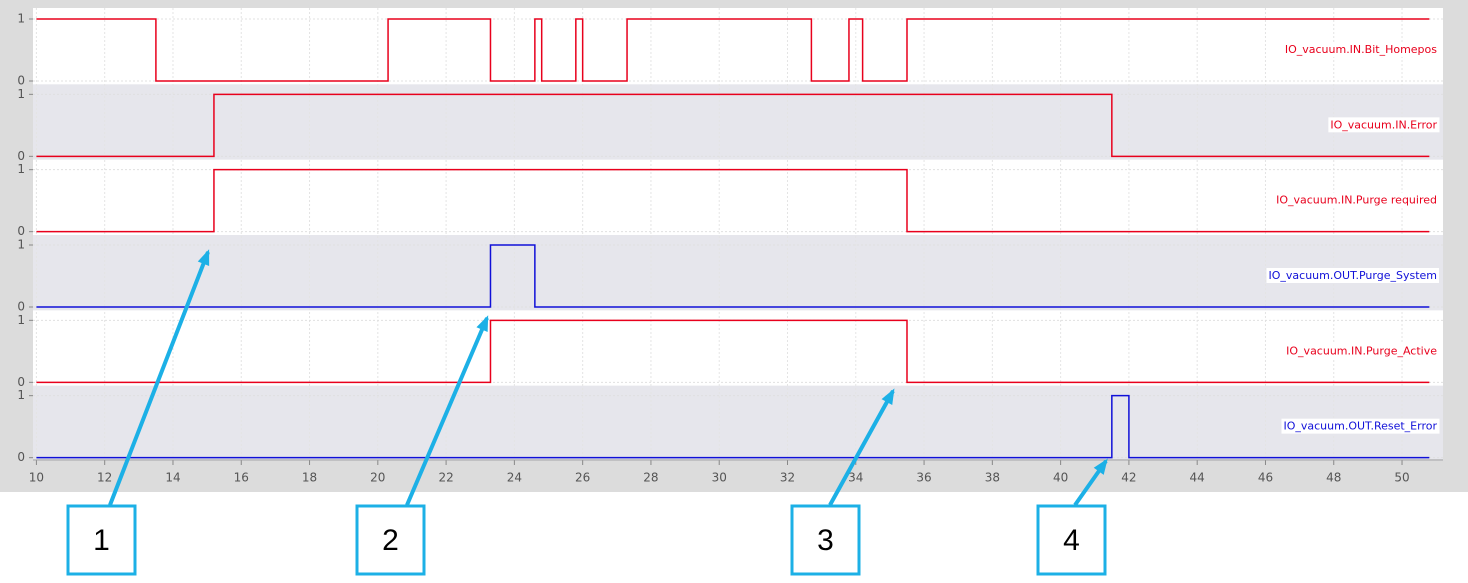 This screenshot has width=1468, height=583. I want to click on x-tick-label: 28, so click(650, 478).